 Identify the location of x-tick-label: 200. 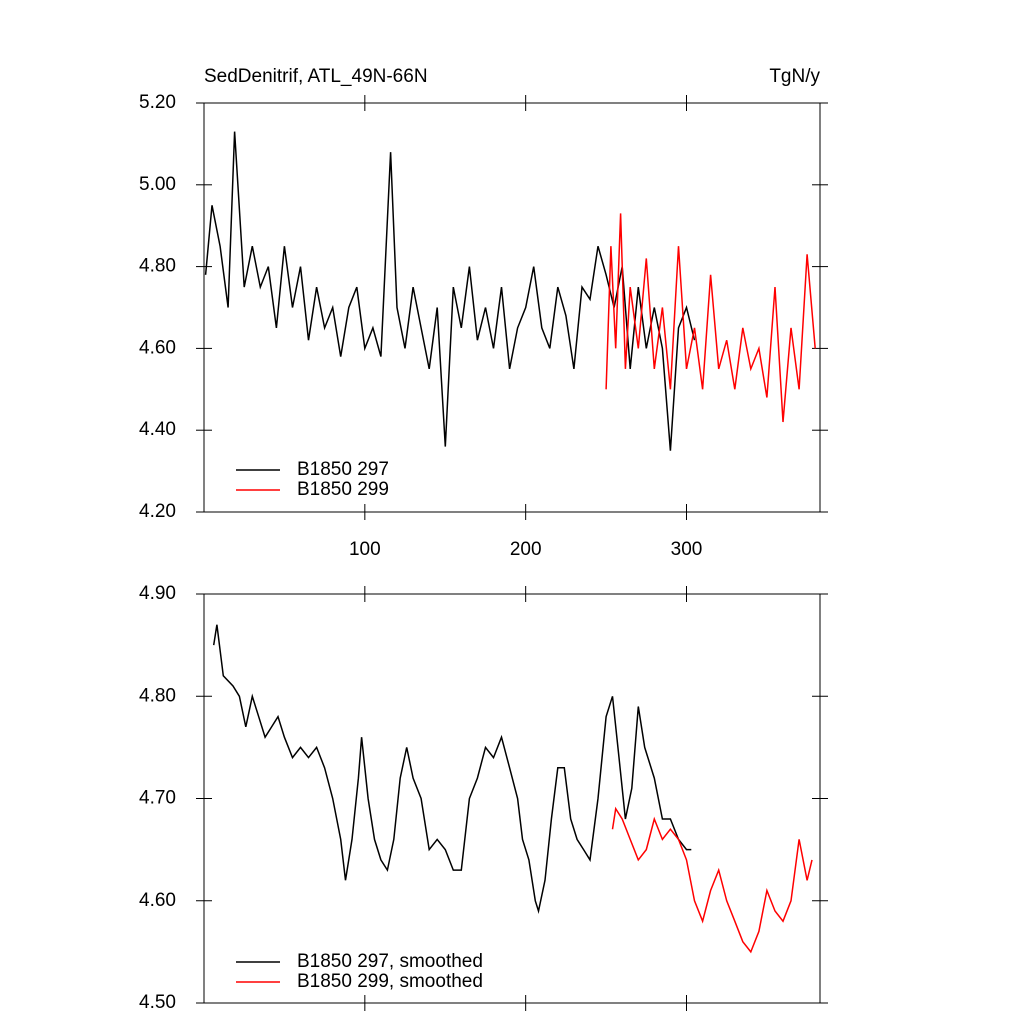
(526, 549).